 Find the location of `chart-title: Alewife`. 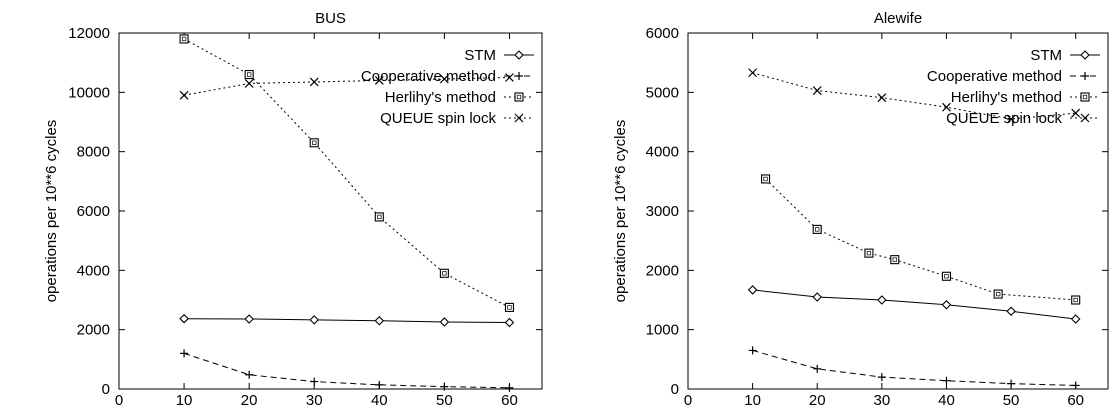

chart-title: Alewife is located at coordinates (898, 18).